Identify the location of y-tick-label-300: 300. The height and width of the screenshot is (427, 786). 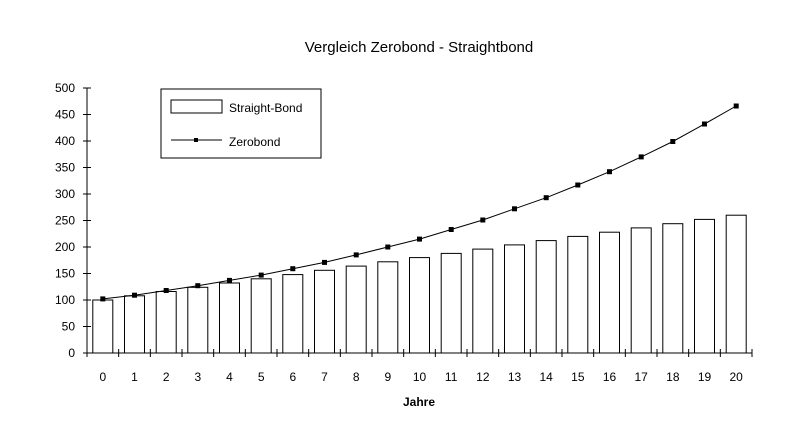
(65, 194).